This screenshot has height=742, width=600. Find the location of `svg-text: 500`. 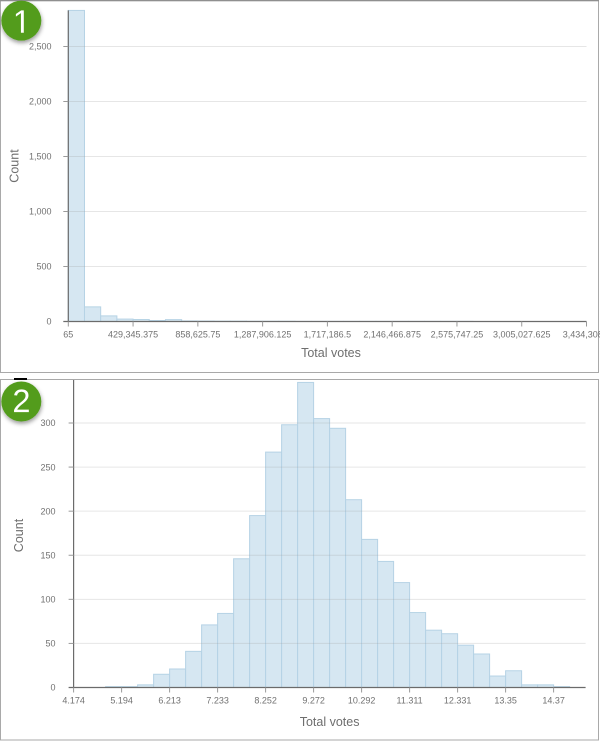

svg-text: 500 is located at coordinates (43, 267).